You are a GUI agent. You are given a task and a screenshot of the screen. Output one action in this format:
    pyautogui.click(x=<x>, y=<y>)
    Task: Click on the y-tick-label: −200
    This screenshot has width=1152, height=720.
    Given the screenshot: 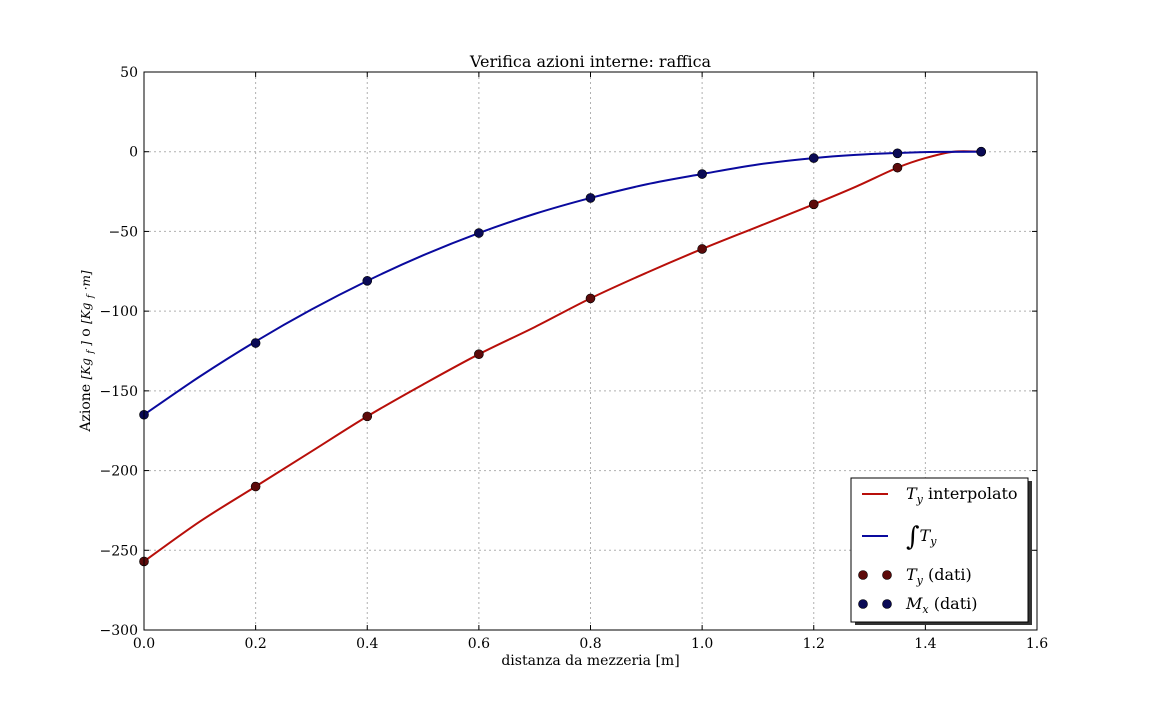 What is the action you would take?
    pyautogui.click(x=119, y=472)
    